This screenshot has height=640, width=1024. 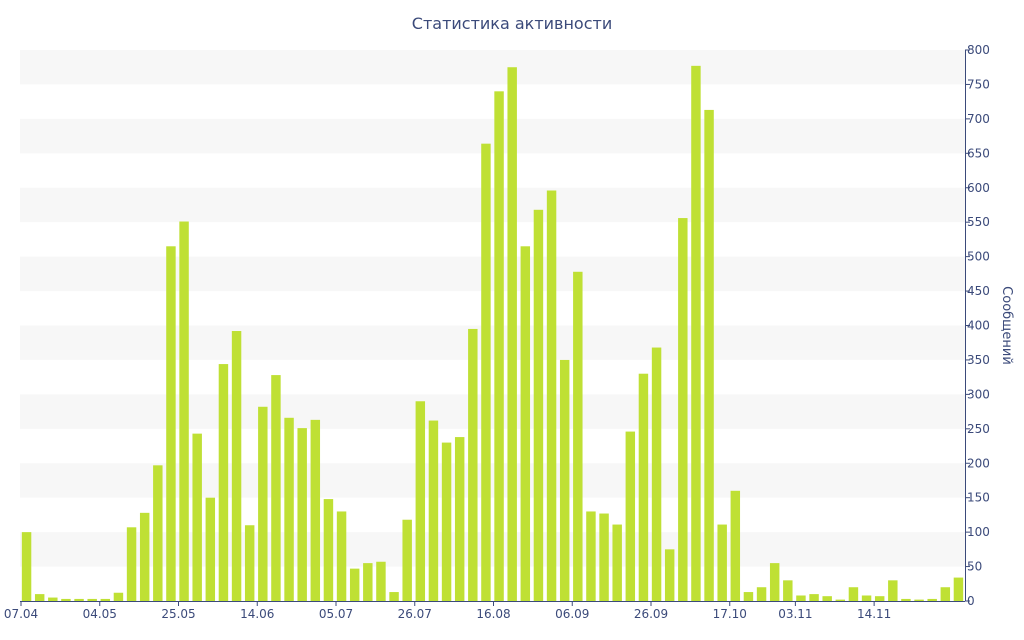 What do you see at coordinates (978, 463) in the screenshot?
I see `y-tick-label: 200` at bounding box center [978, 463].